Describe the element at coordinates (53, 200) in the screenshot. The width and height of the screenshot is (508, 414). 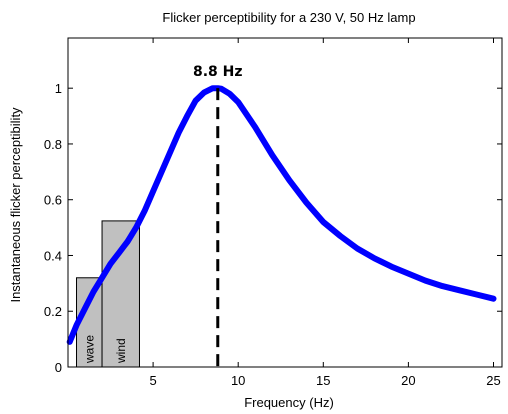
I see `y-tick-label: 0.6` at that location.